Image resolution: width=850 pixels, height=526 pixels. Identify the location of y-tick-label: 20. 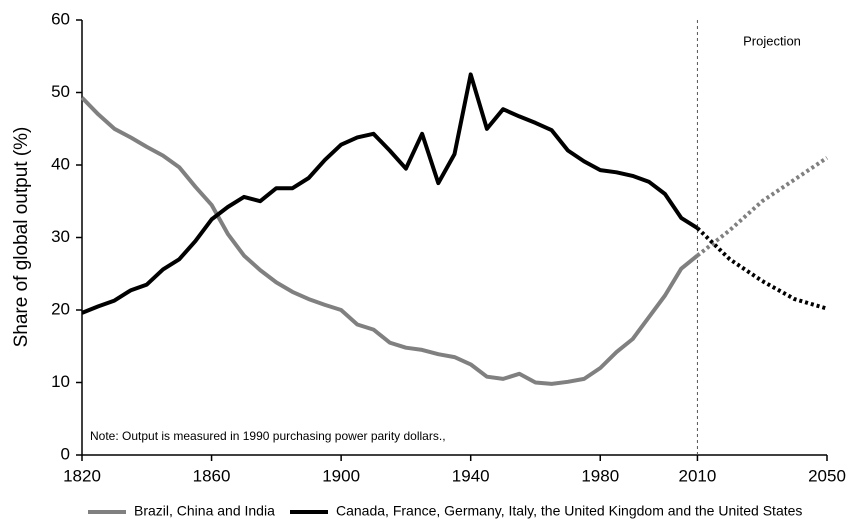
(60, 308).